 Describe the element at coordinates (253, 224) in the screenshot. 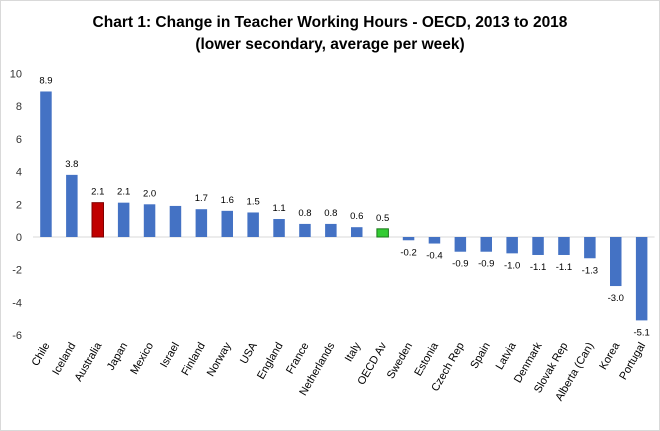

I see `bar-usa` at that location.